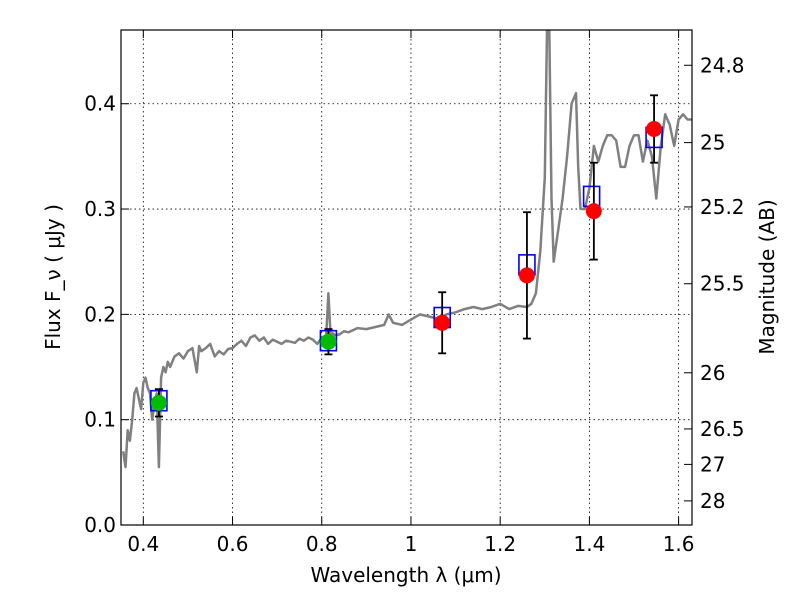  What do you see at coordinates (100, 314) in the screenshot?
I see `y-tick-label: 0.2` at bounding box center [100, 314].